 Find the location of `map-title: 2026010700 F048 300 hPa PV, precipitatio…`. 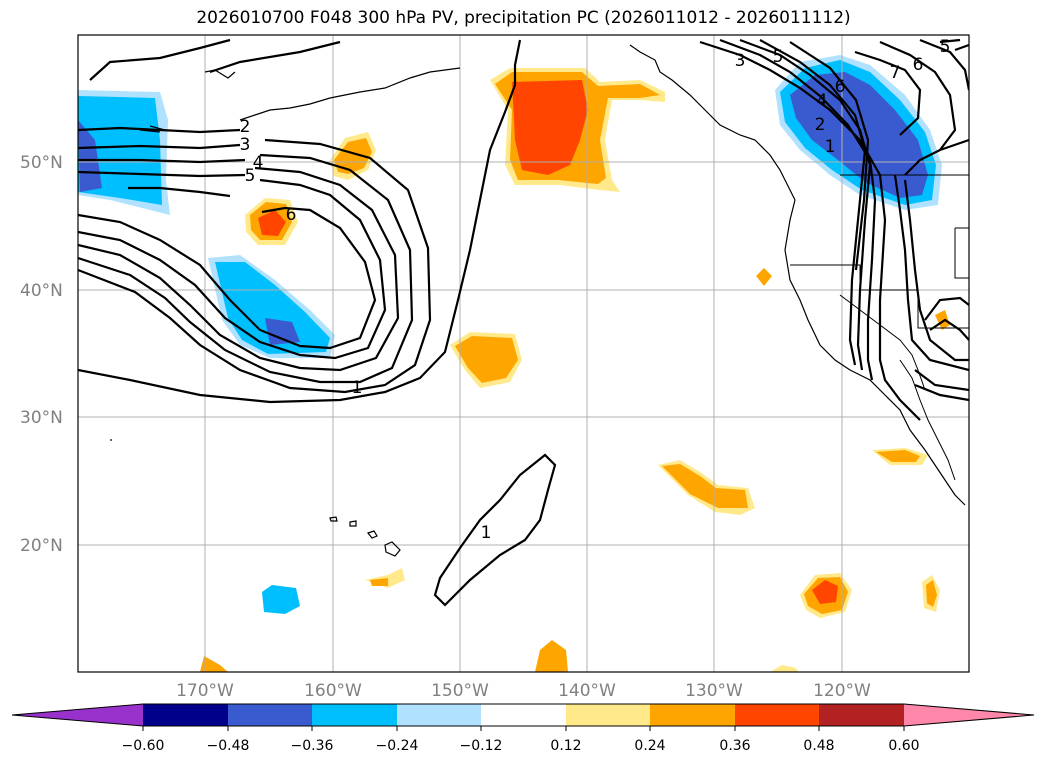

map-title: 2026010700 F048 300 hPa PV, precipitatio… is located at coordinates (523, 18).